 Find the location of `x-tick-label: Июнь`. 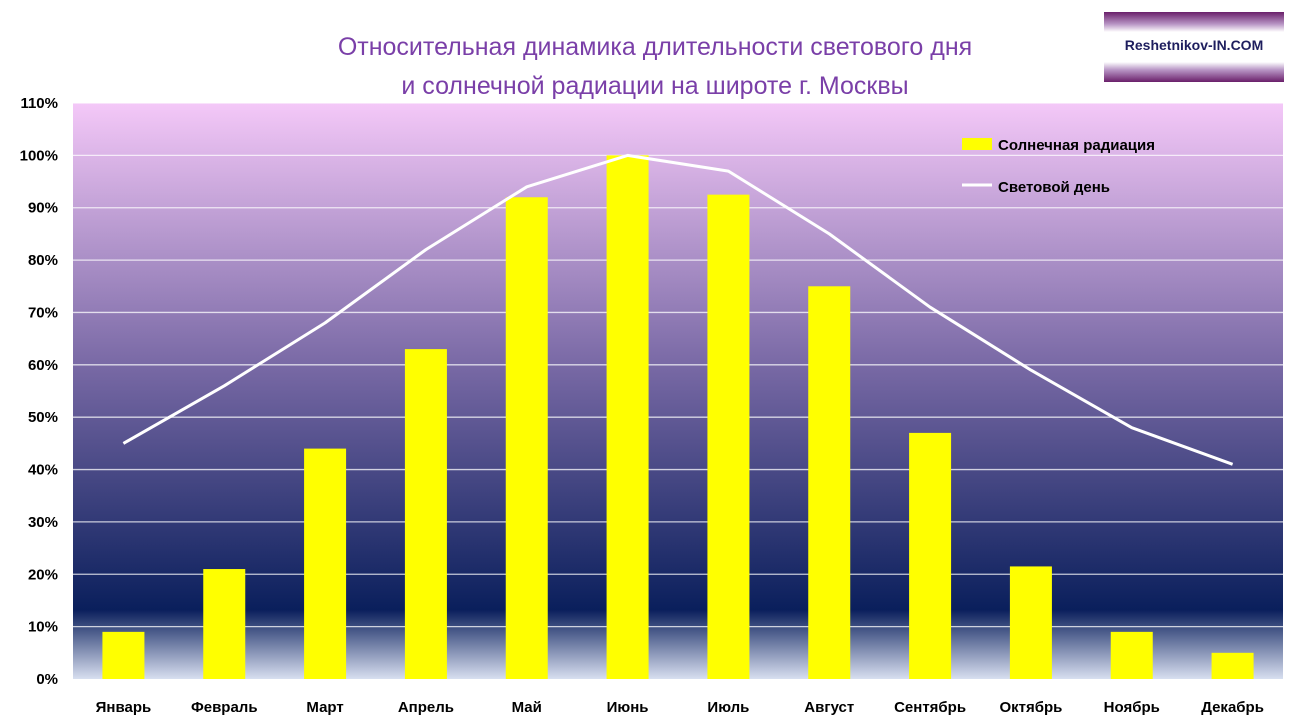

x-tick-label: Июнь is located at coordinates (628, 707).